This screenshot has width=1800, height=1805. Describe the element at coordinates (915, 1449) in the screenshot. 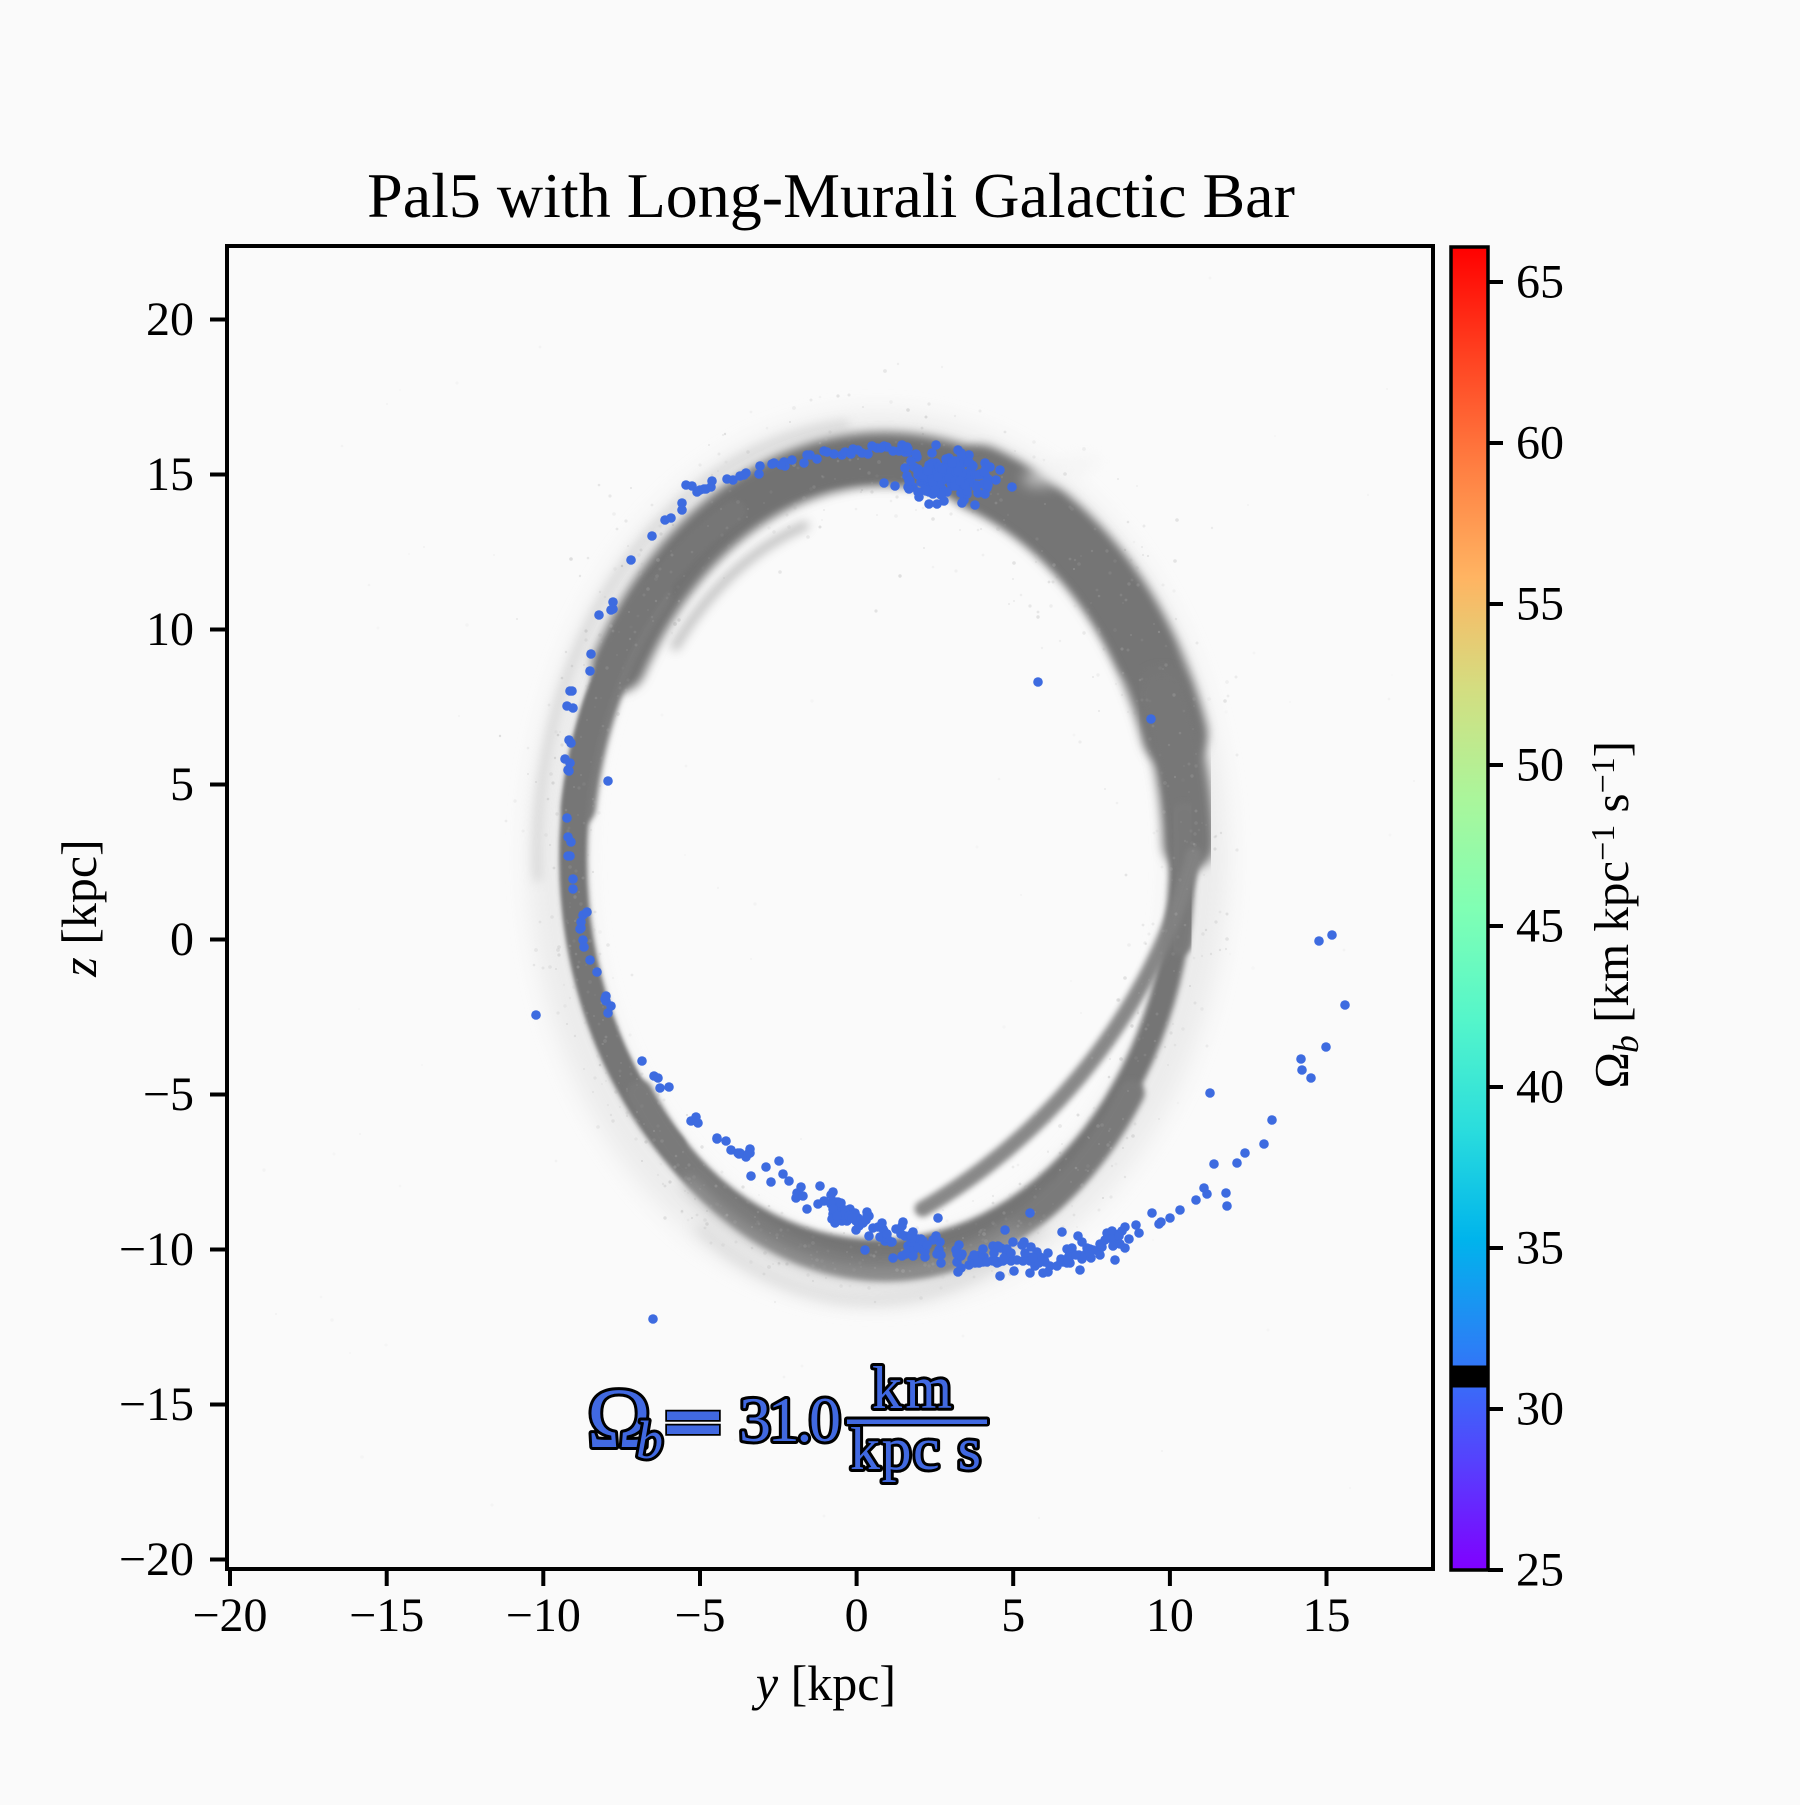

I see `svg-text: kpc s` at that location.